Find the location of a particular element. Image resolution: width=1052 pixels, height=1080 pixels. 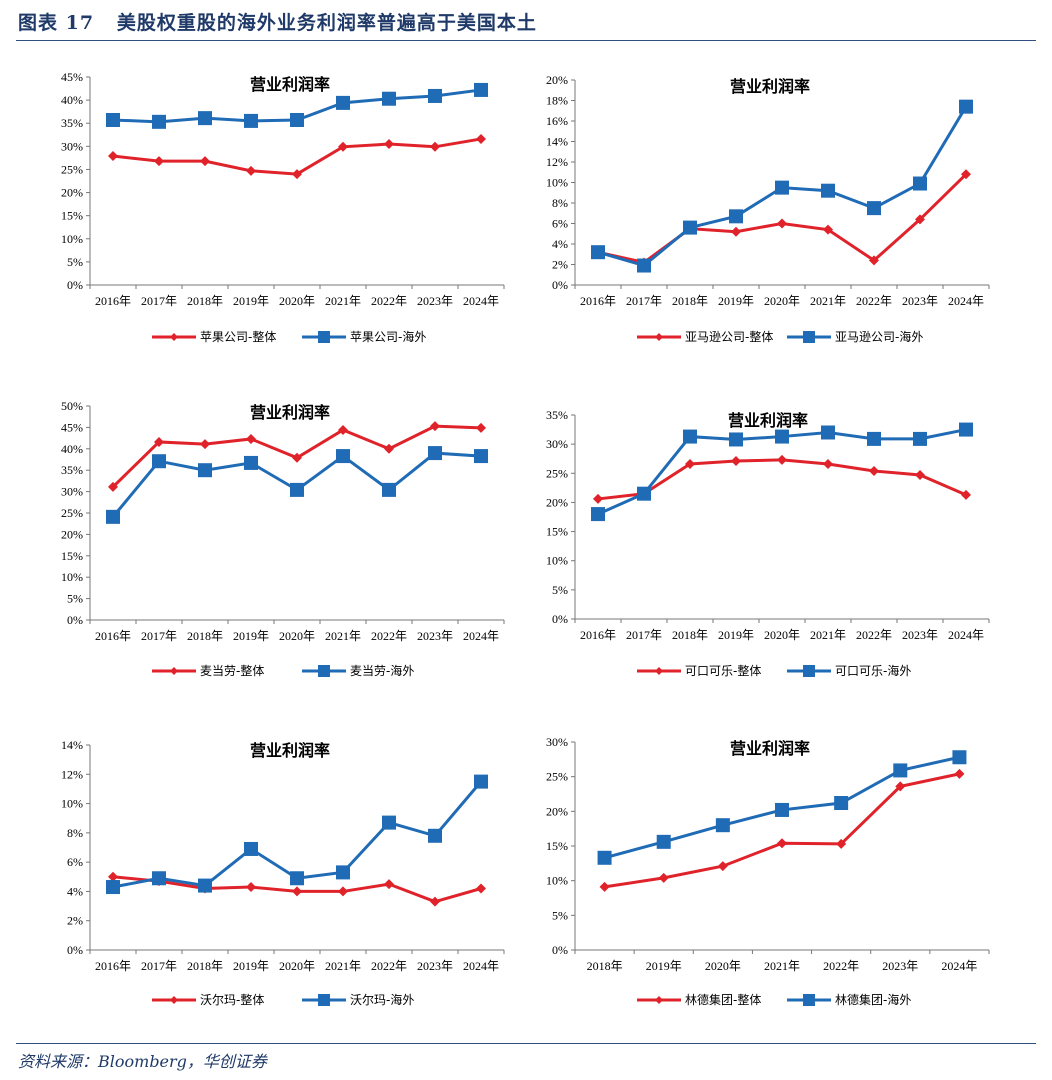

y-tick-label: 50% is located at coordinates (72, 406).